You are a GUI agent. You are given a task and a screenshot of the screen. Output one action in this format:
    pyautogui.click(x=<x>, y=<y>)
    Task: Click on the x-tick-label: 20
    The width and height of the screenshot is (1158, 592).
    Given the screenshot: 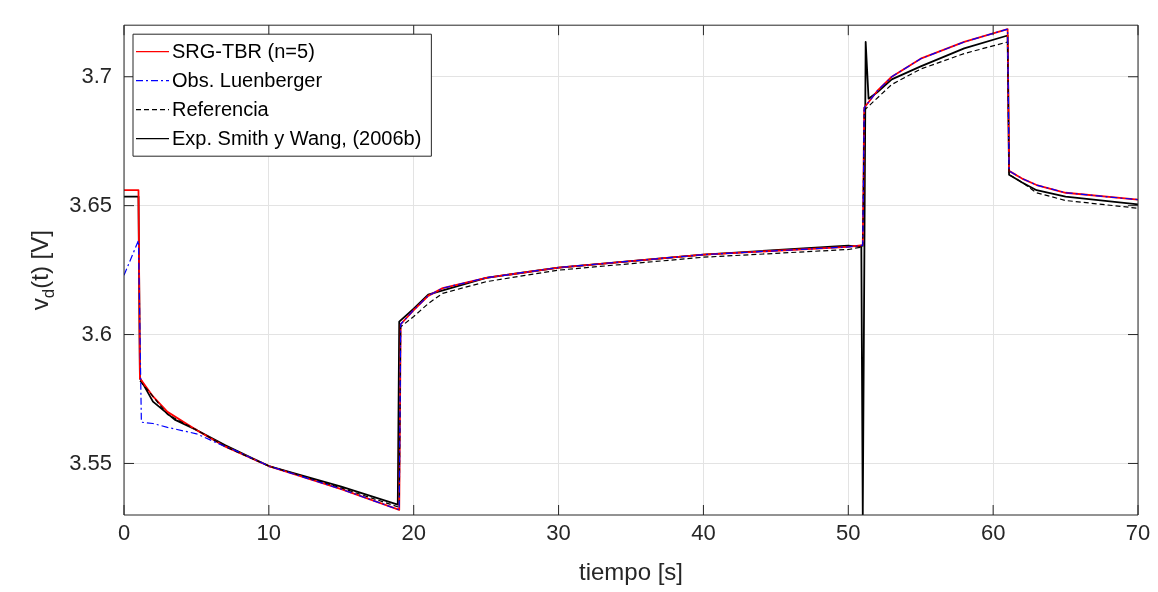 What is the action you would take?
    pyautogui.click(x=413, y=533)
    